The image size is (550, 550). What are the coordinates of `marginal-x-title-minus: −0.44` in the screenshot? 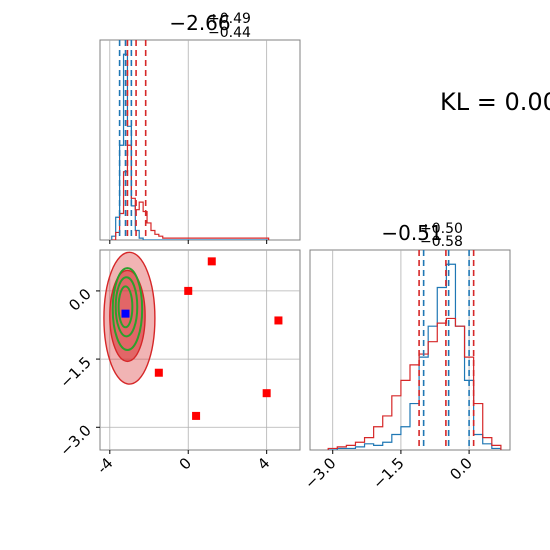 It's located at (229, 33).